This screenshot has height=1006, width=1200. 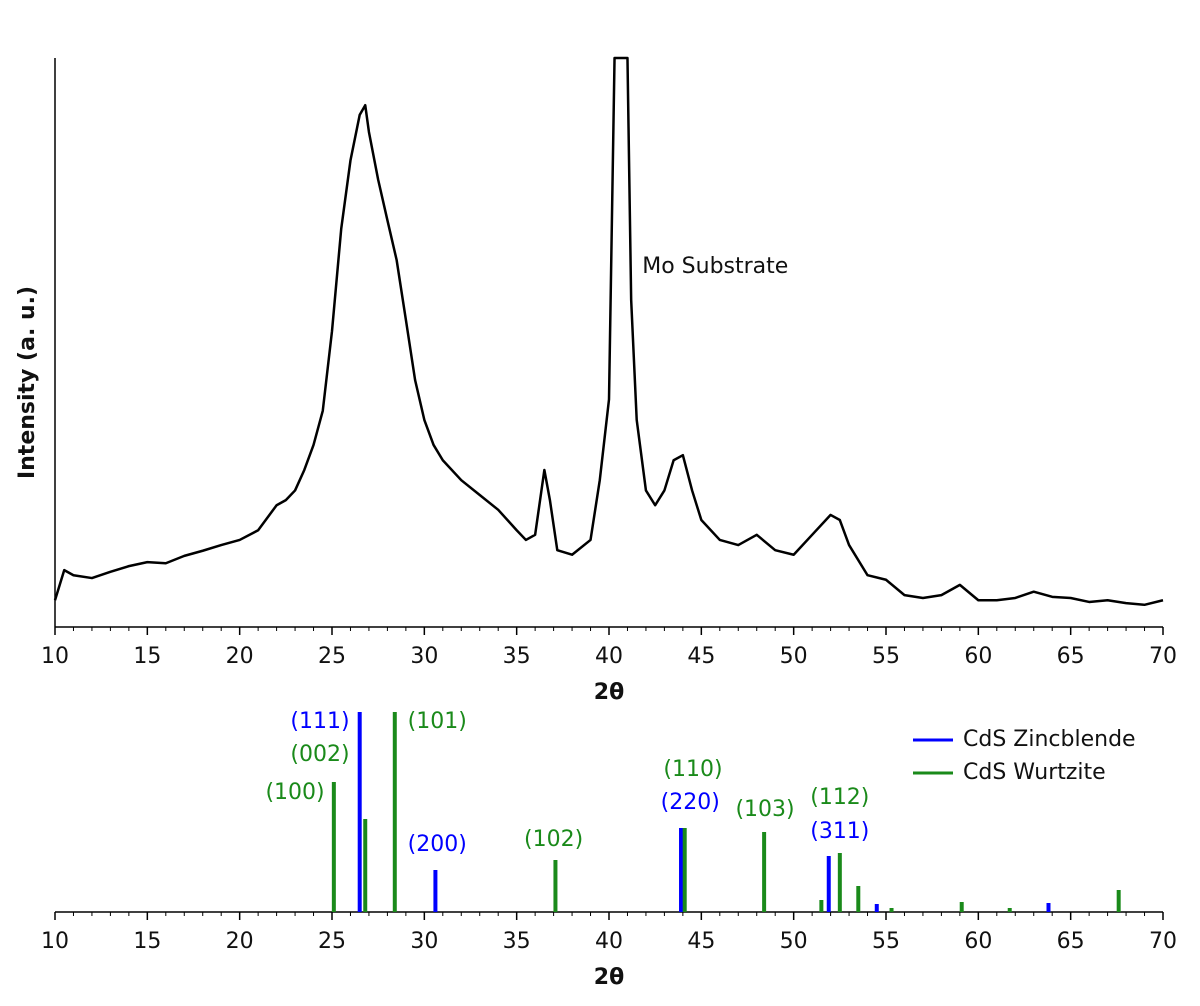 I want to click on annotation: (100), so click(x=294, y=792).